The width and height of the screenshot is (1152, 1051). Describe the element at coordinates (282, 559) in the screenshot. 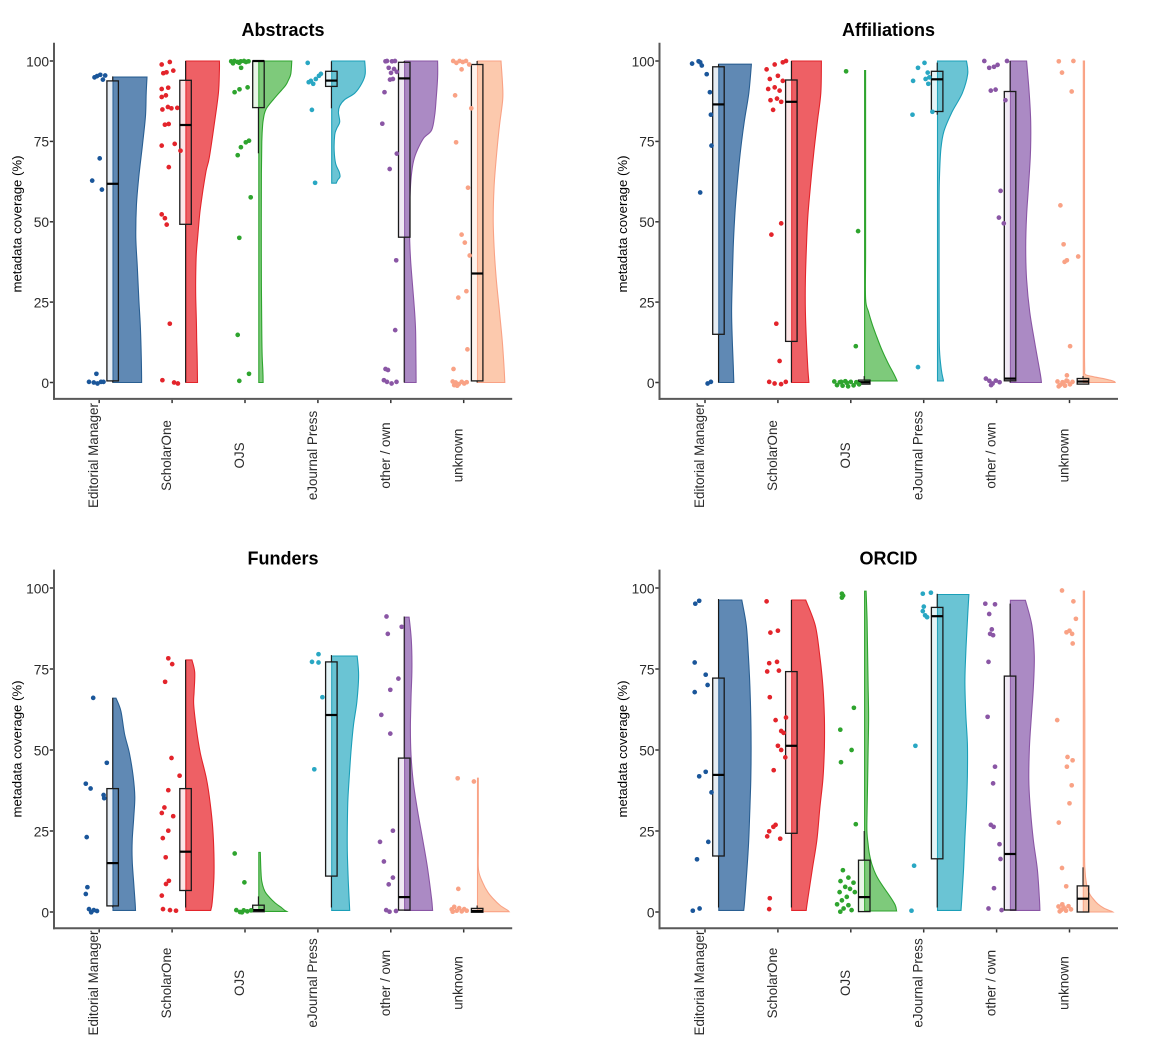

I see `svg-text: Funders` at that location.